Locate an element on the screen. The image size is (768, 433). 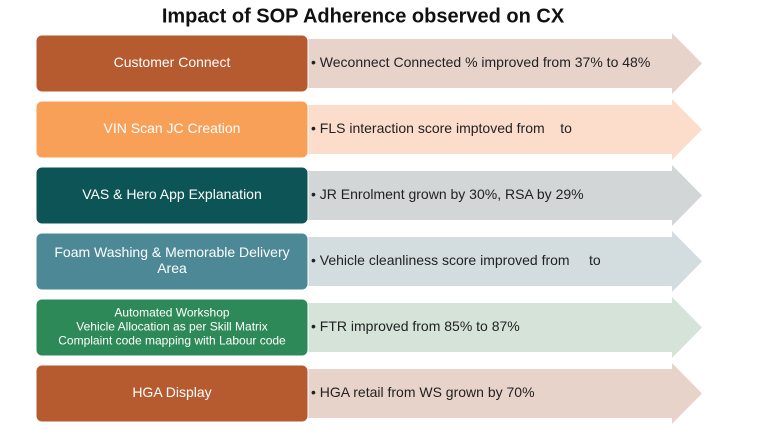
row-text: • JR Enrolment grown by 30%, RSA by 29% is located at coordinates (447, 194).